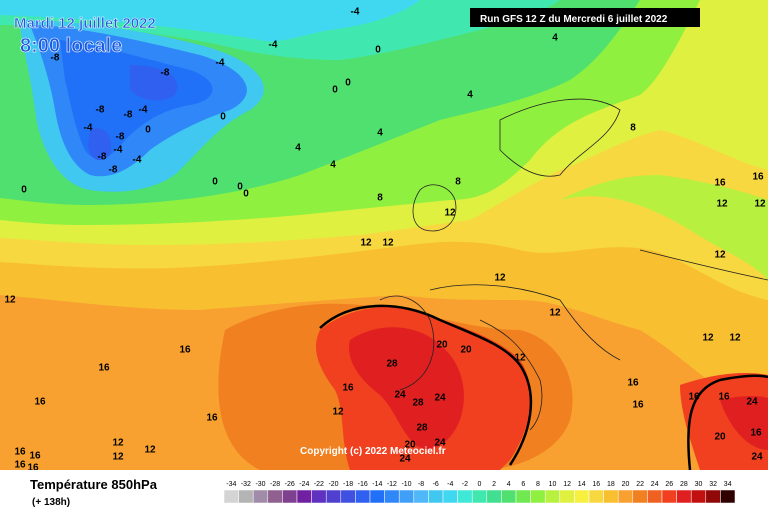 Image resolution: width=768 pixels, height=517 pixels. What do you see at coordinates (699, 484) in the screenshot?
I see `legend-label: 30` at bounding box center [699, 484].